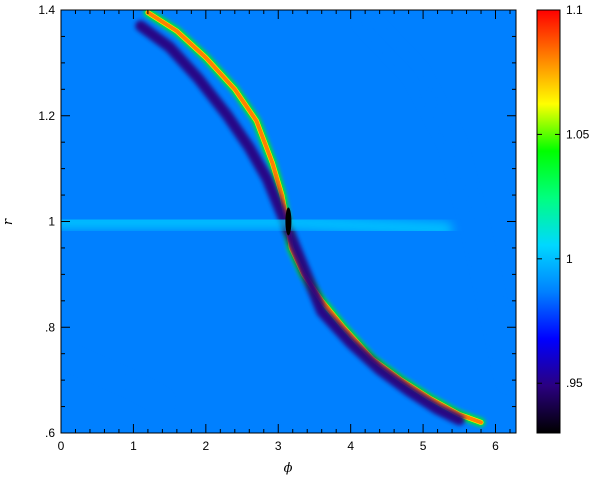 This screenshot has height=479, width=600. I want to click on colorbar-tick-label: 1, so click(569, 259).